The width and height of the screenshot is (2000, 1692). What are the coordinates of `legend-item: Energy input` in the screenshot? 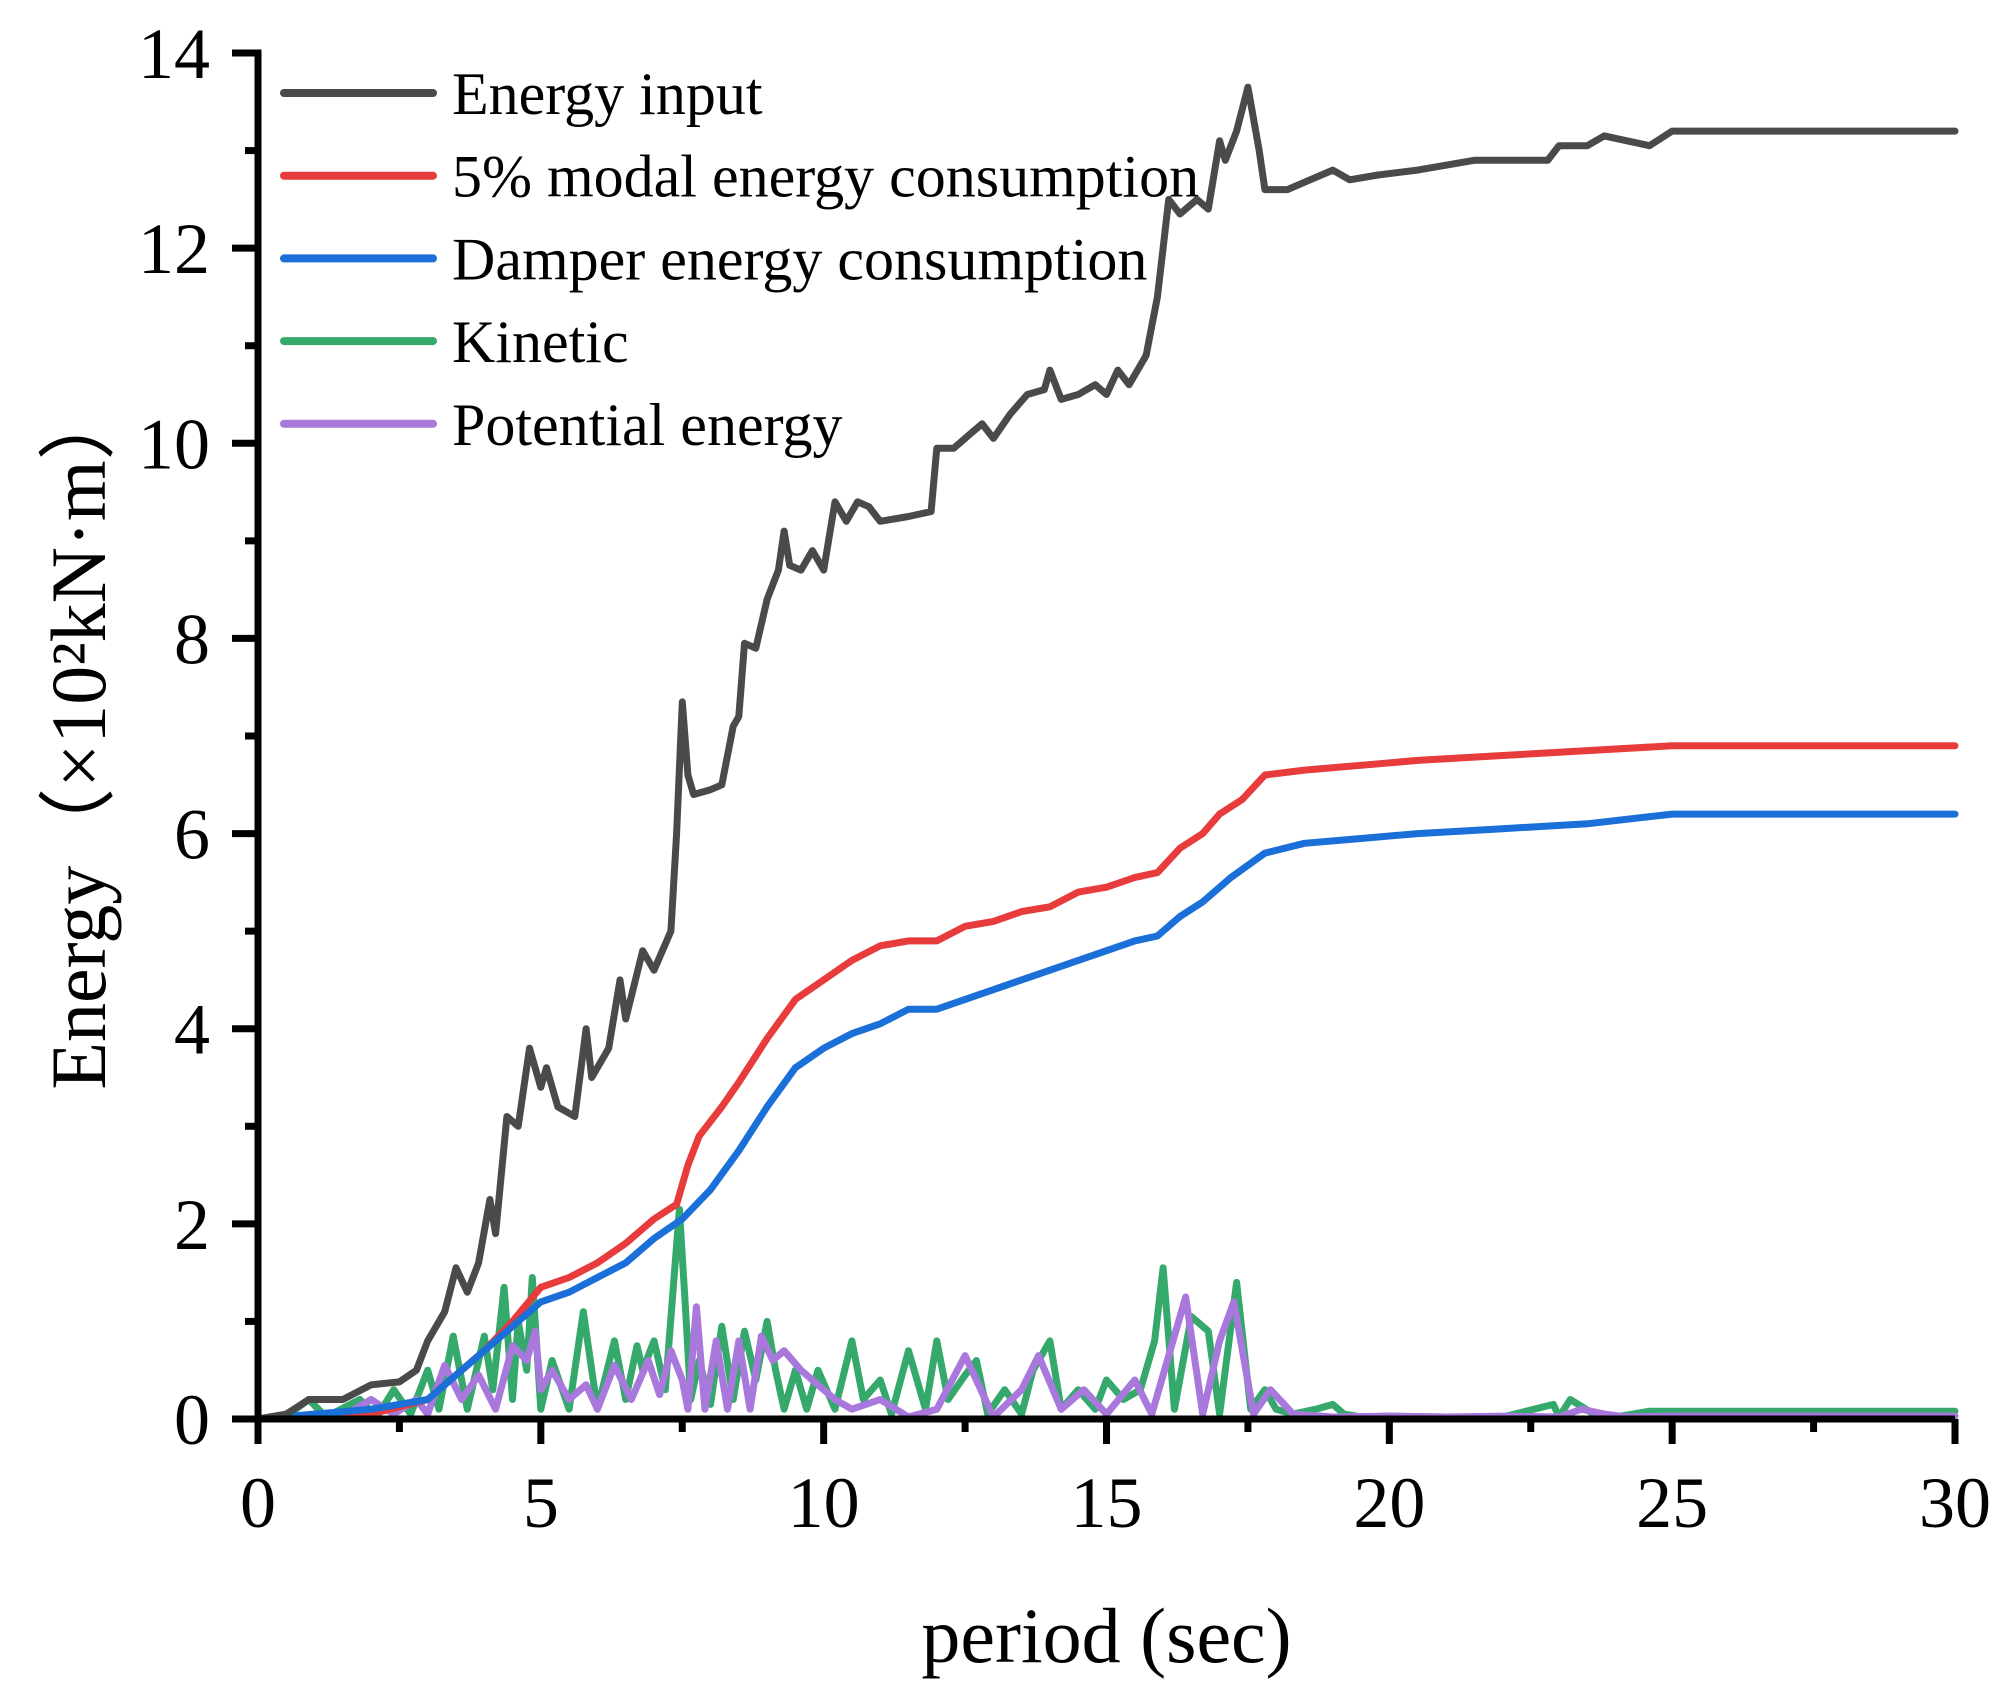 It's located at (521, 94).